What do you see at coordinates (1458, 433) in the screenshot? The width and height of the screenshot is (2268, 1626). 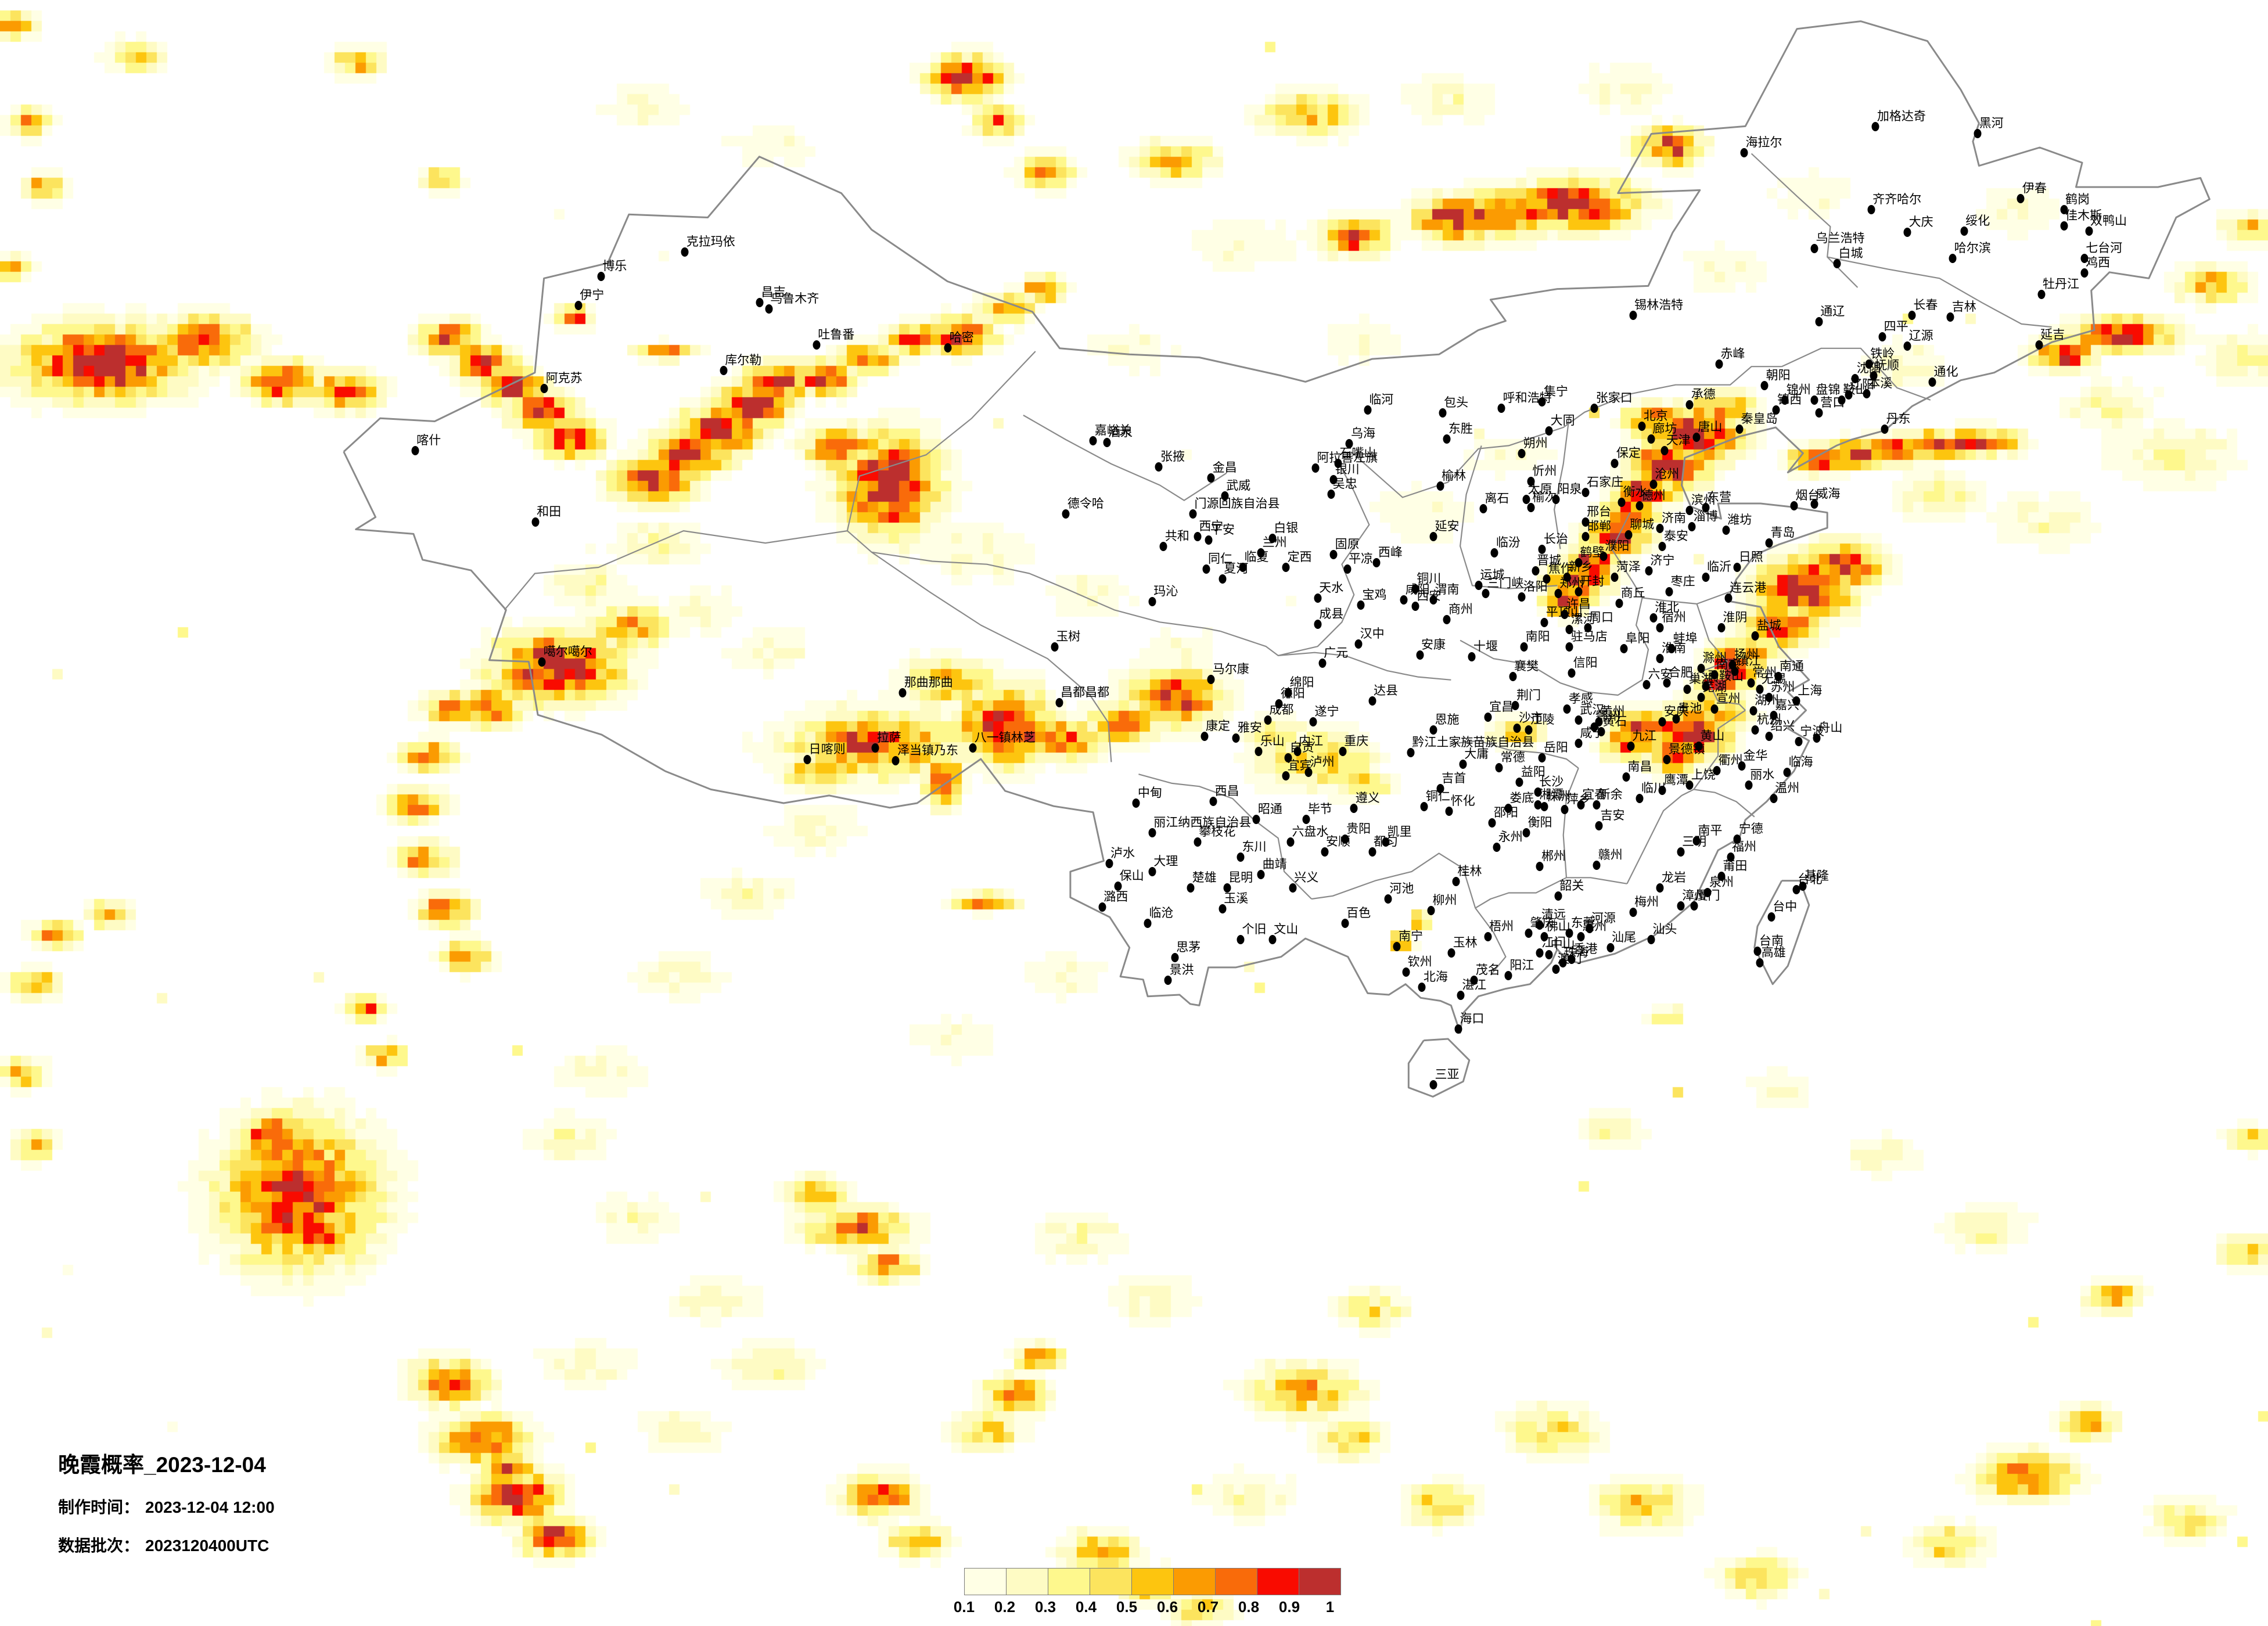 I see `city-marker: 东胜` at bounding box center [1458, 433].